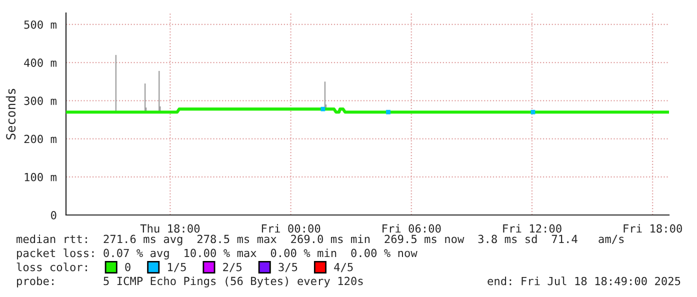 This screenshot has width=697, height=297. What do you see at coordinates (51, 267) in the screenshot?
I see `legend-title: loss color:` at bounding box center [51, 267].